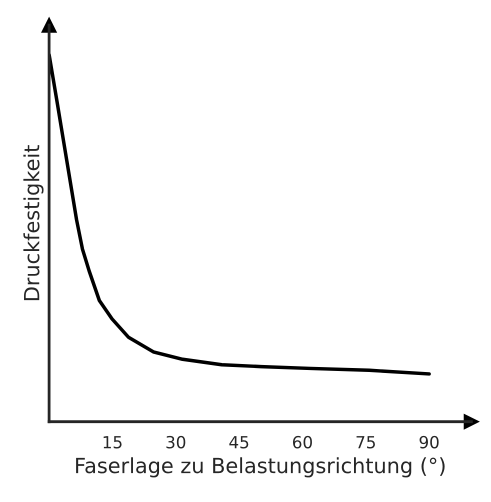 This screenshot has height=502, width=491. I want to click on x-tick-label: 45, so click(238, 442).